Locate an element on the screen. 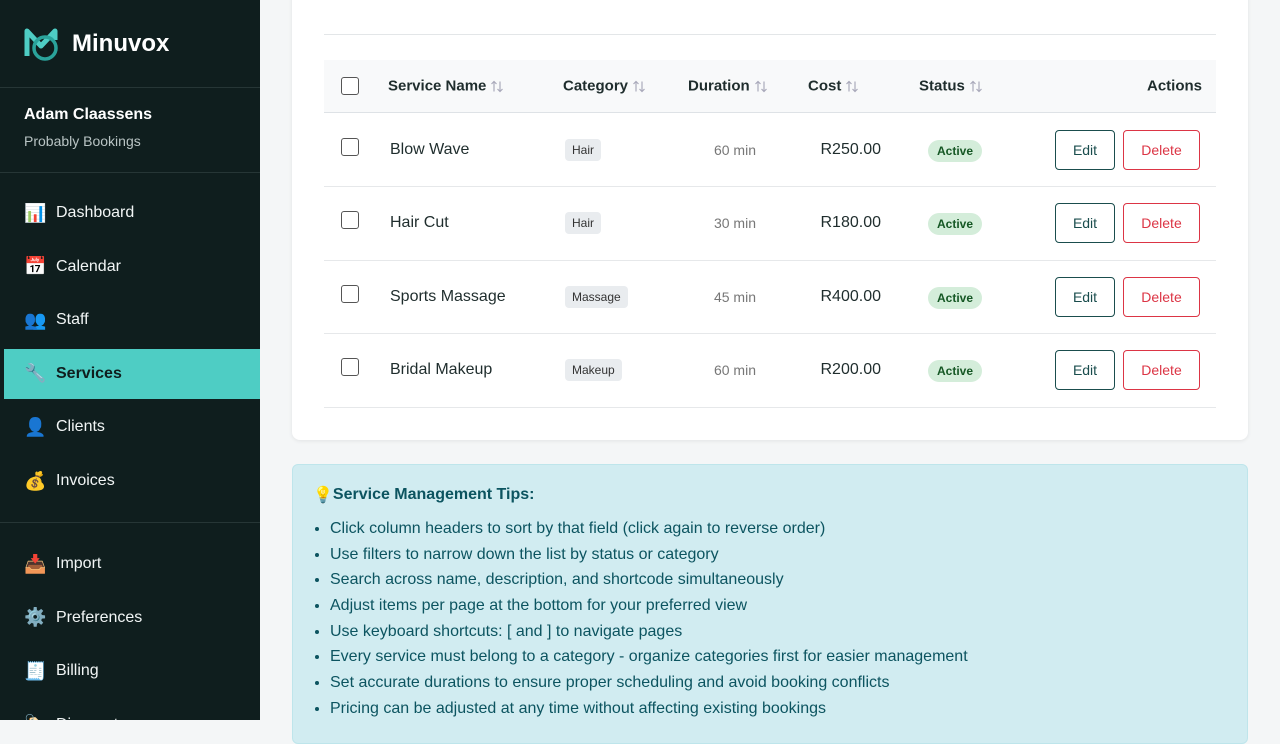 This screenshot has height=744, width=1280. cost: R200.00 is located at coordinates (851, 369).